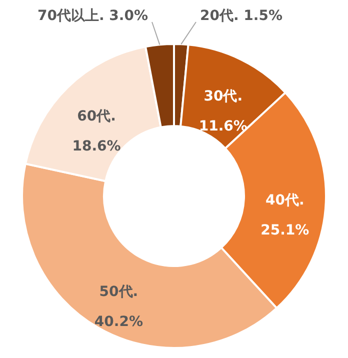  I want to click on slice-label: 50代., so click(118, 292).